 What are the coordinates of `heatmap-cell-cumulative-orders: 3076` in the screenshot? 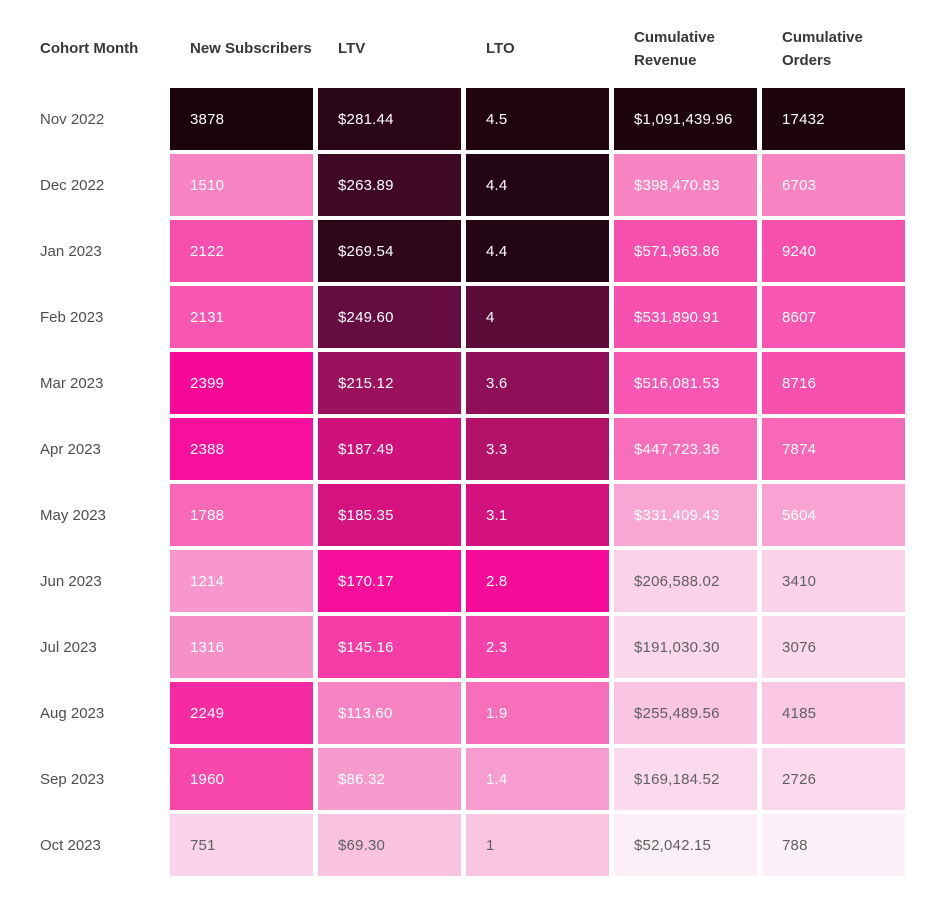 It's located at (833, 647).